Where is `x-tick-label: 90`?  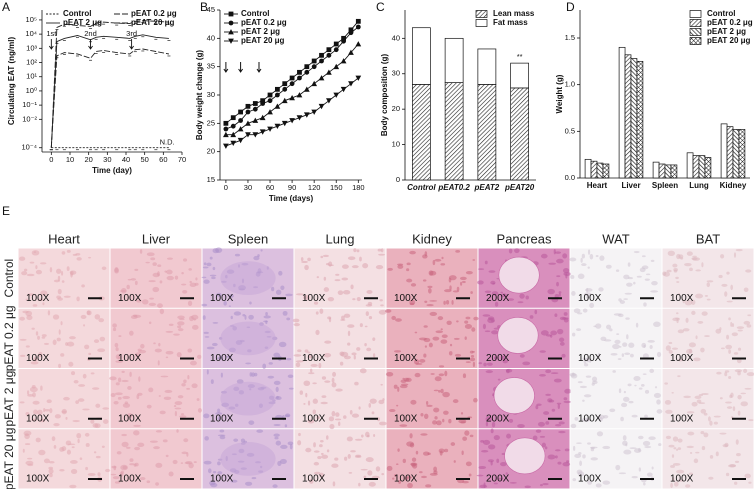
x-tick-label: 90 is located at coordinates (292, 187).